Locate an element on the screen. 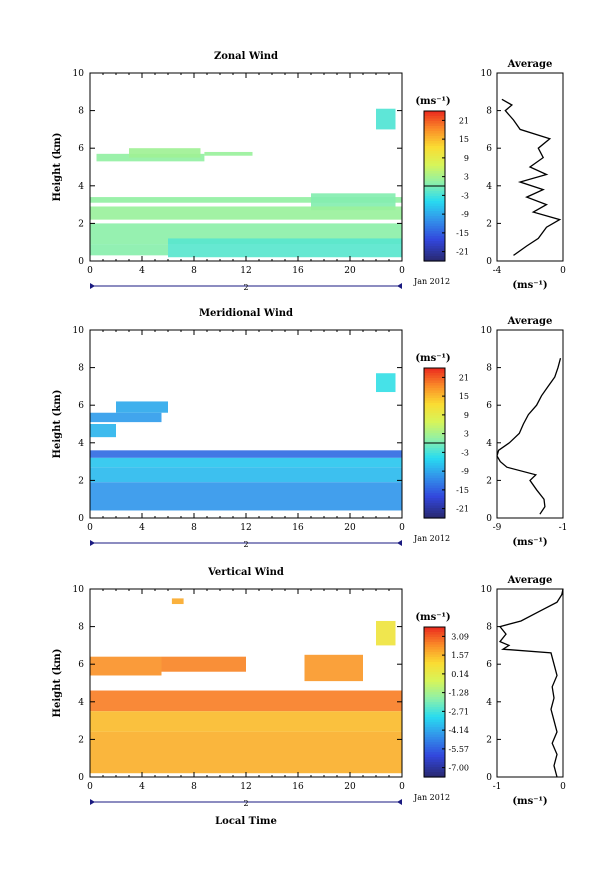  colorbar-unit: (ms⁻¹) is located at coordinates (432, 101).